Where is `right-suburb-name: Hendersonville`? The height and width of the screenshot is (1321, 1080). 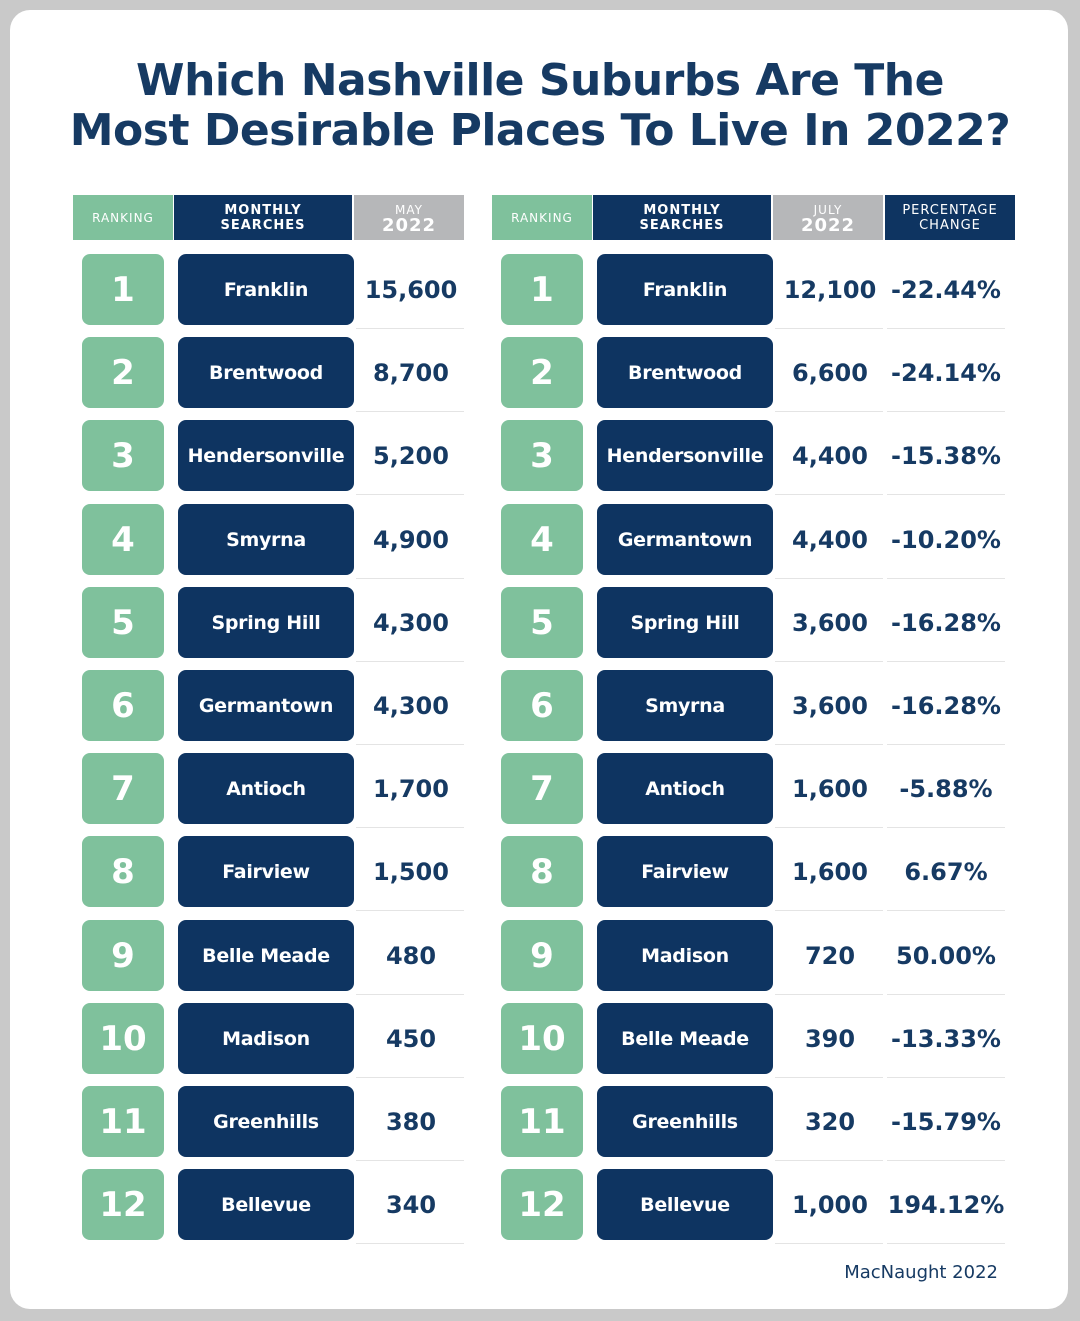
right-suburb-name: Hendersonville is located at coordinates (685, 455).